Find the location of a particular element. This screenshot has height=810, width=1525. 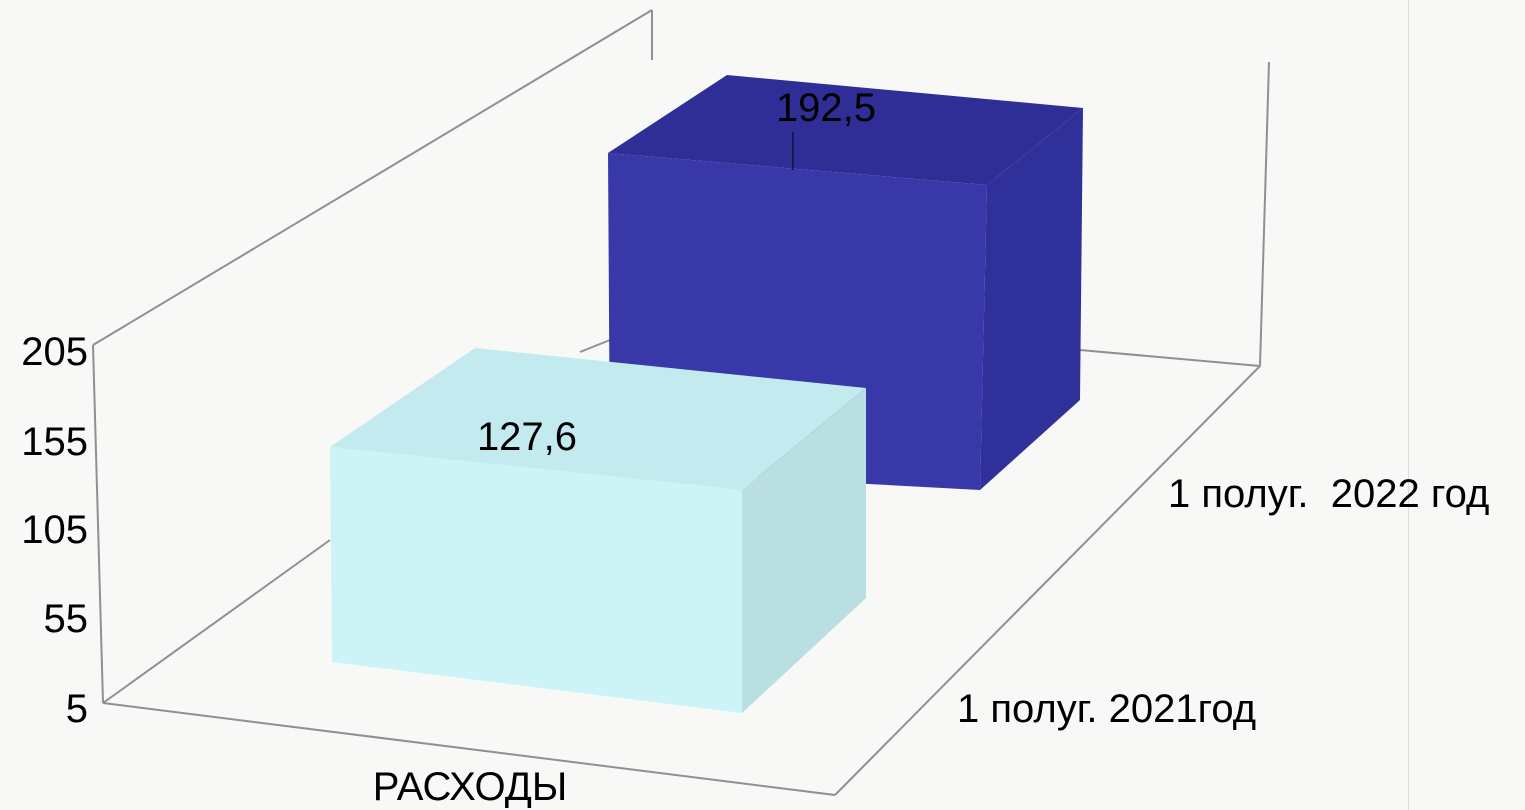

y-tick-label: 105 is located at coordinates (54, 530).